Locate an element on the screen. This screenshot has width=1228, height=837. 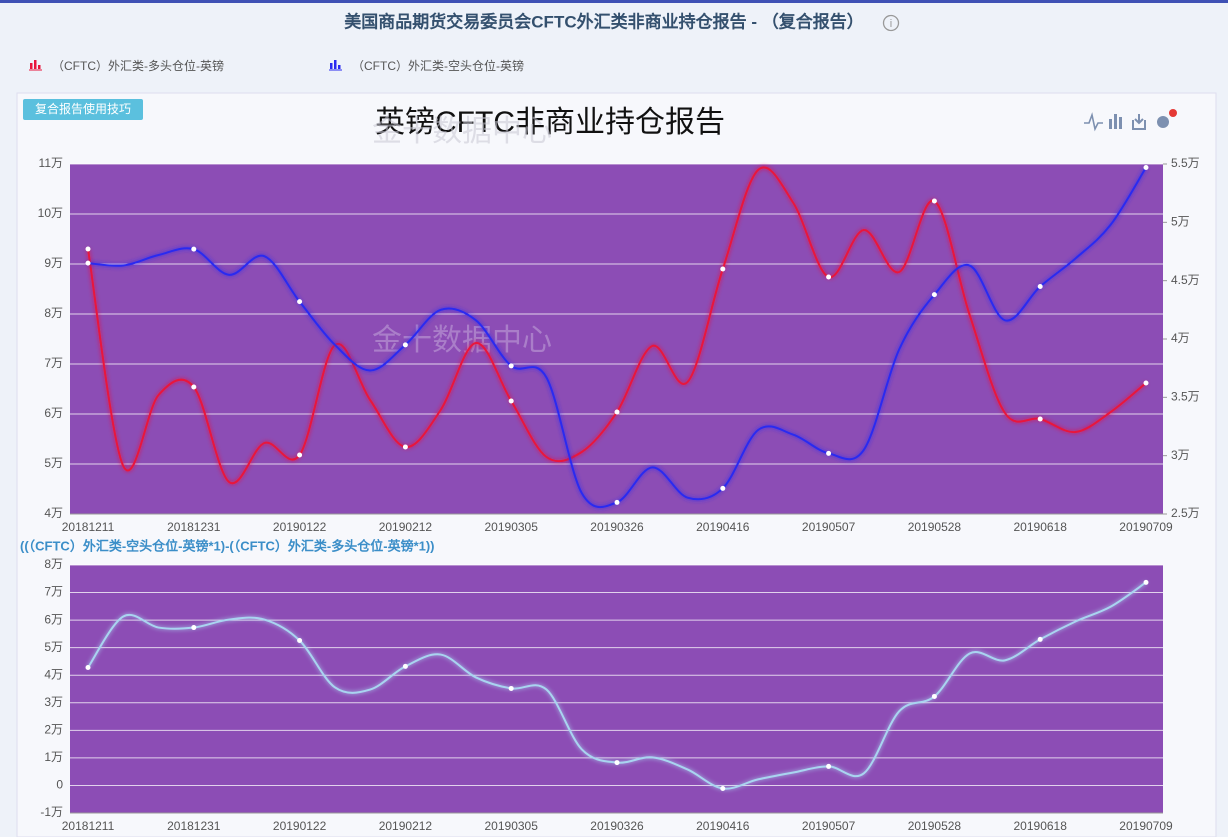
y-tick-label: 7万 is located at coordinates (53, 363).